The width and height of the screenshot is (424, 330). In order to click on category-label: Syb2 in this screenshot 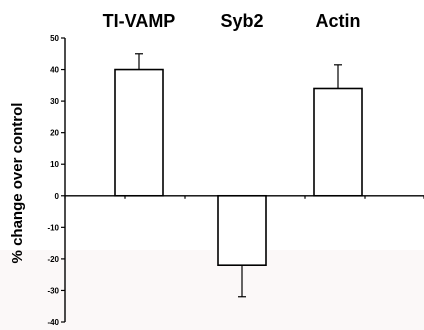, I will do `click(241, 21)`.